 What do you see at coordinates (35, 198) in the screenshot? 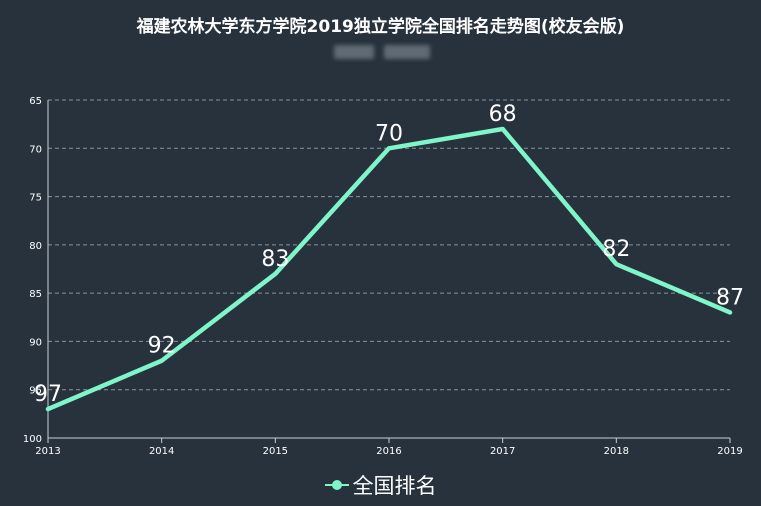
I see `y-tick-label: 75` at bounding box center [35, 198].